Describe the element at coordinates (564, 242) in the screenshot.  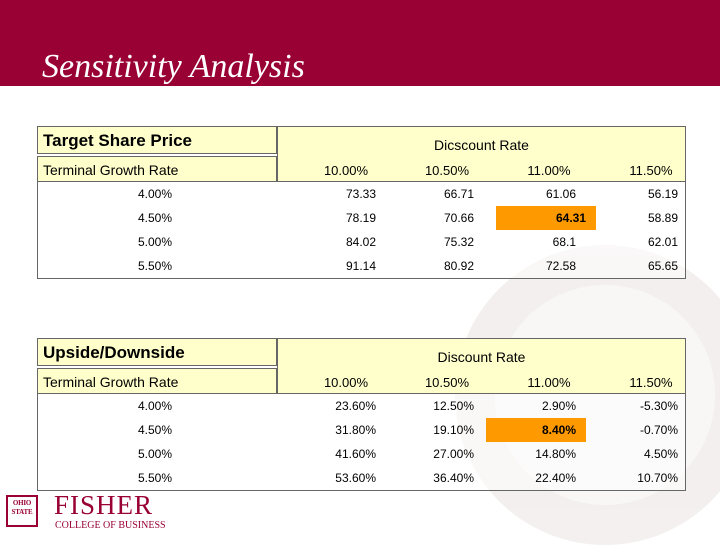
I see `value-cell: 68.1` at that location.